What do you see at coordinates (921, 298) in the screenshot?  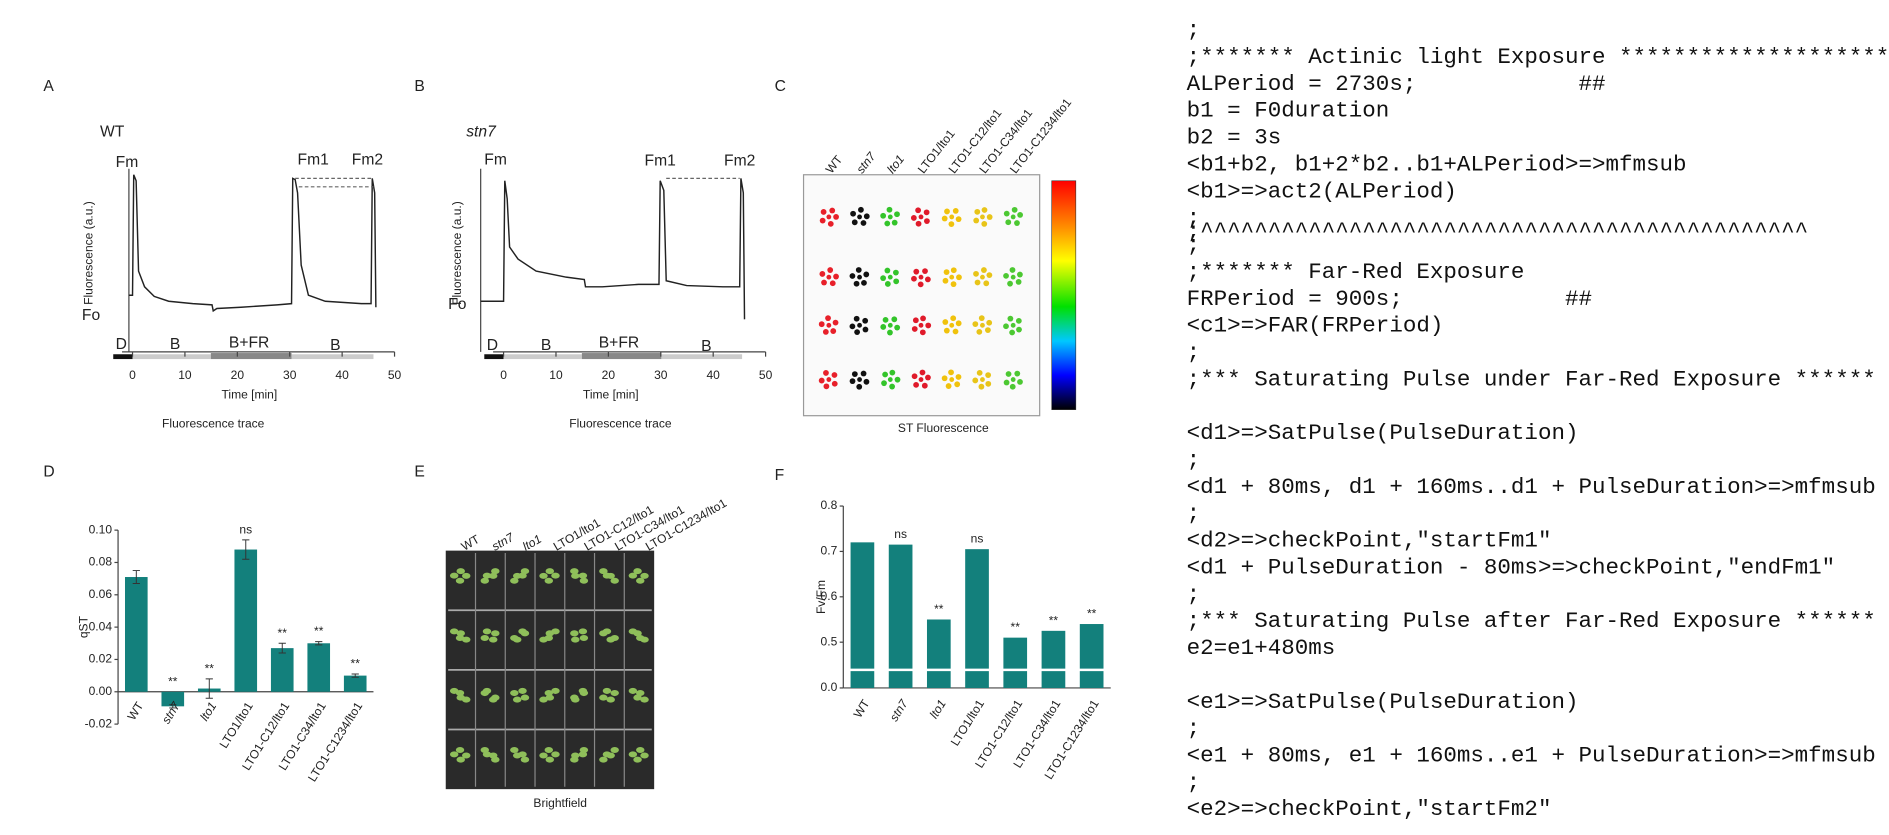 I see `plant-images` at bounding box center [921, 298].